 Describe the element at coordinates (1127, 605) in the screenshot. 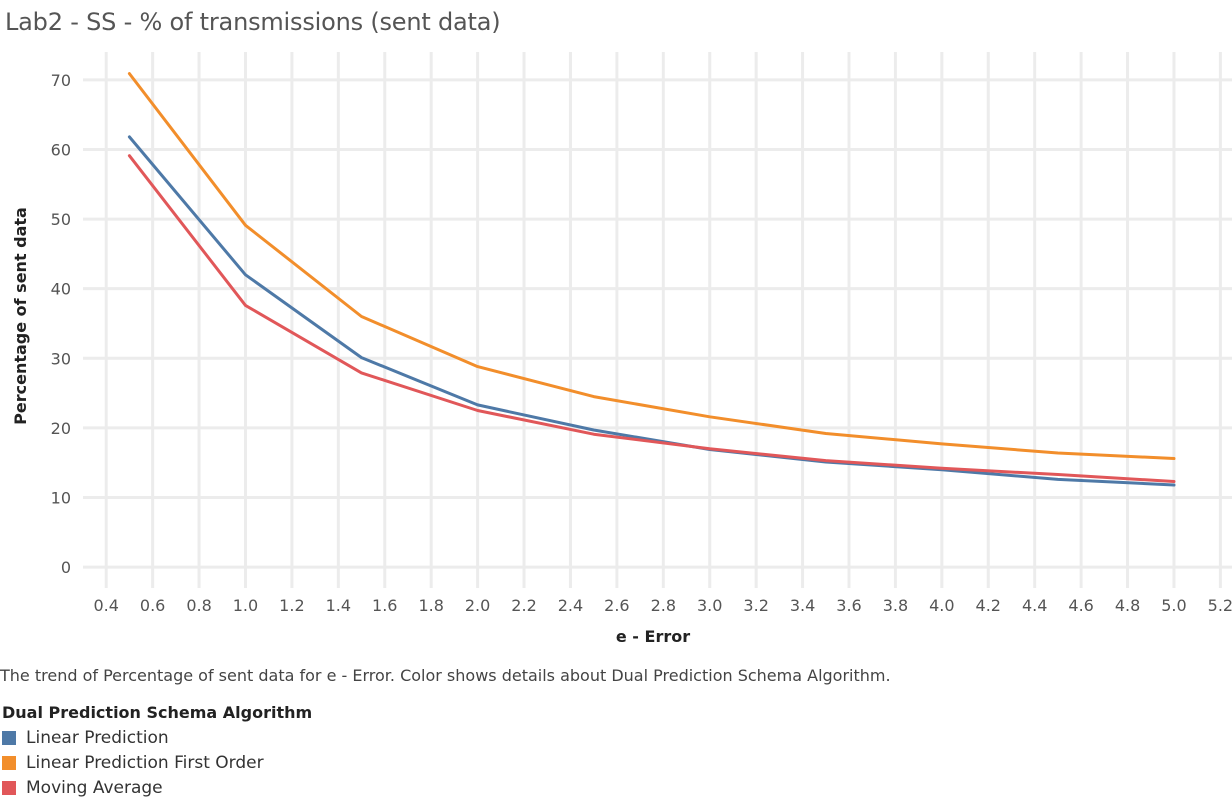

I see `x-tick-label: 4.8` at that location.